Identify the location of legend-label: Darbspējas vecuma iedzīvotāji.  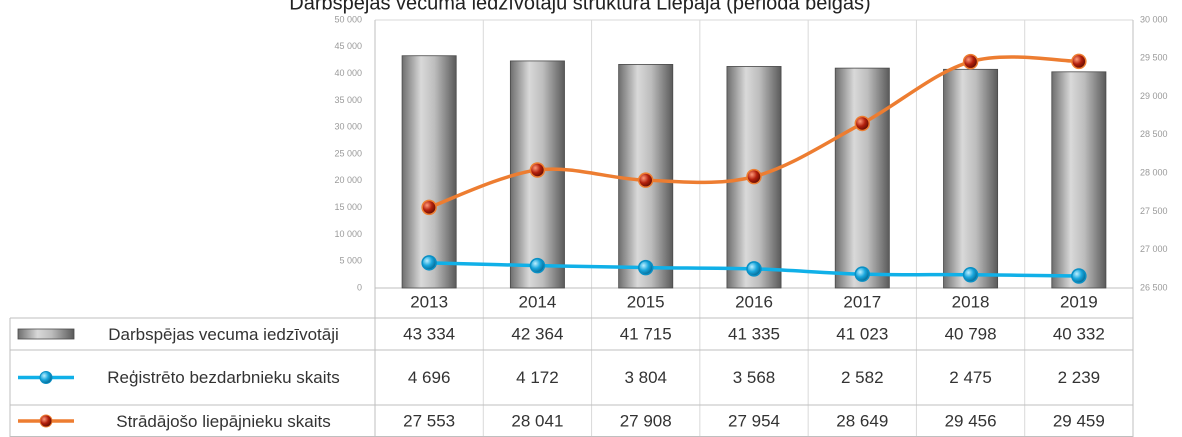
(223, 334).